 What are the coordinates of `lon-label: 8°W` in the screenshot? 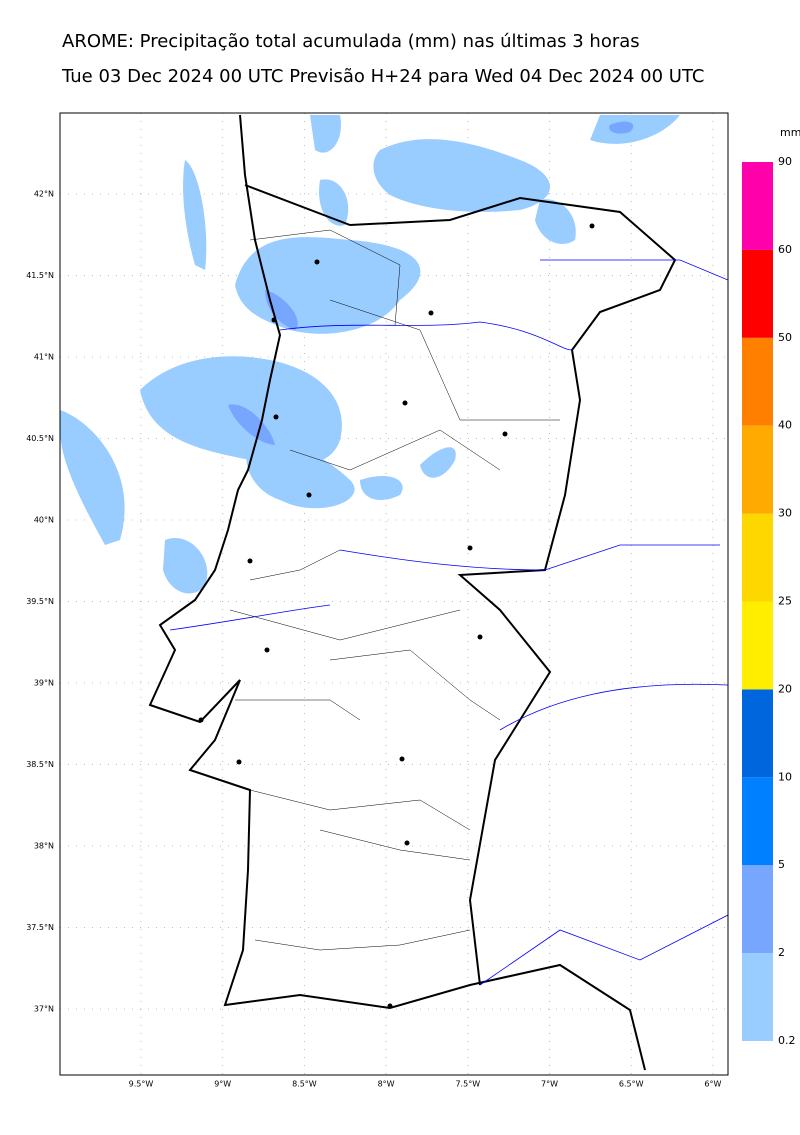 It's located at (386, 1084).